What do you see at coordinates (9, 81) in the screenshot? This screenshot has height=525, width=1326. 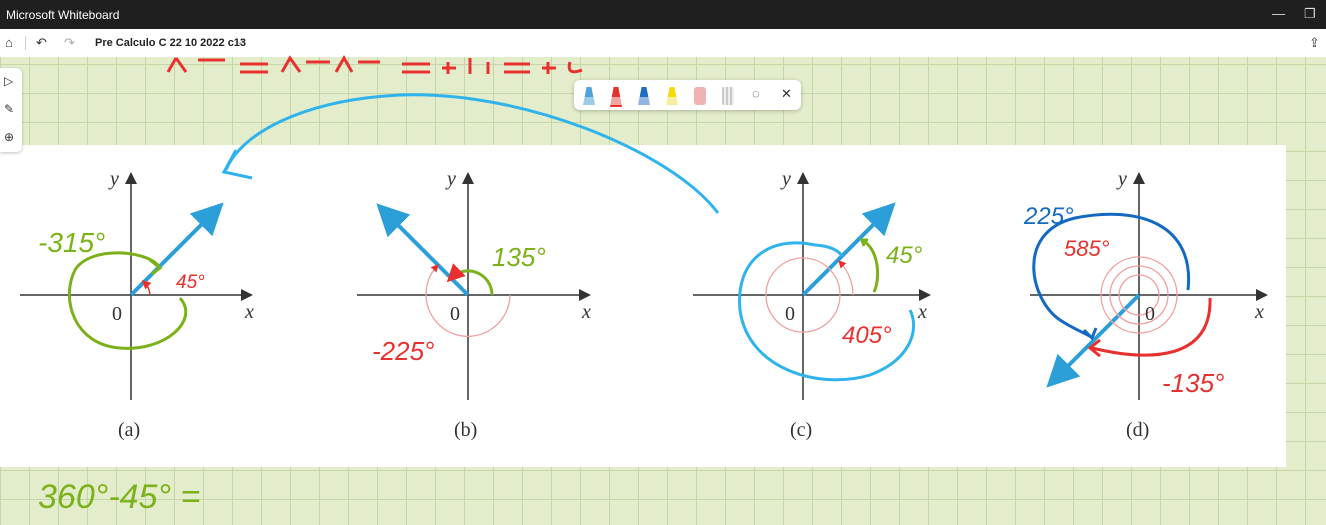 I see `select-icon: ▷` at bounding box center [9, 81].